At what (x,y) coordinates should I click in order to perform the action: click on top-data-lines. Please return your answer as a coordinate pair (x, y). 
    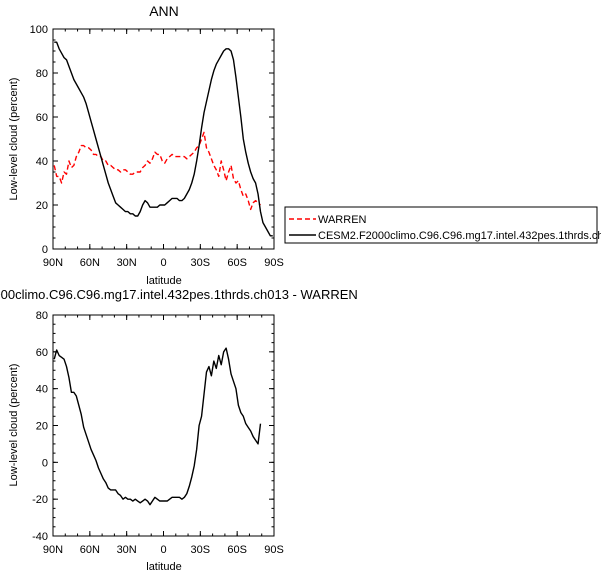
    Looking at the image, I should click on (163, 139).